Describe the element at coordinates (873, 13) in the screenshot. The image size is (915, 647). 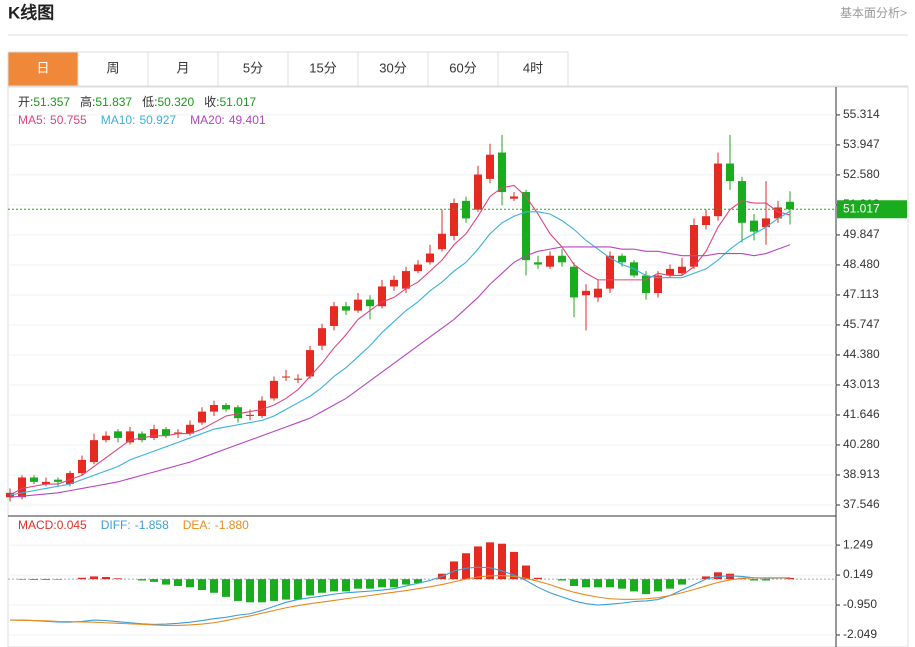
I see `fundamental-link: 基本面分析>` at that location.